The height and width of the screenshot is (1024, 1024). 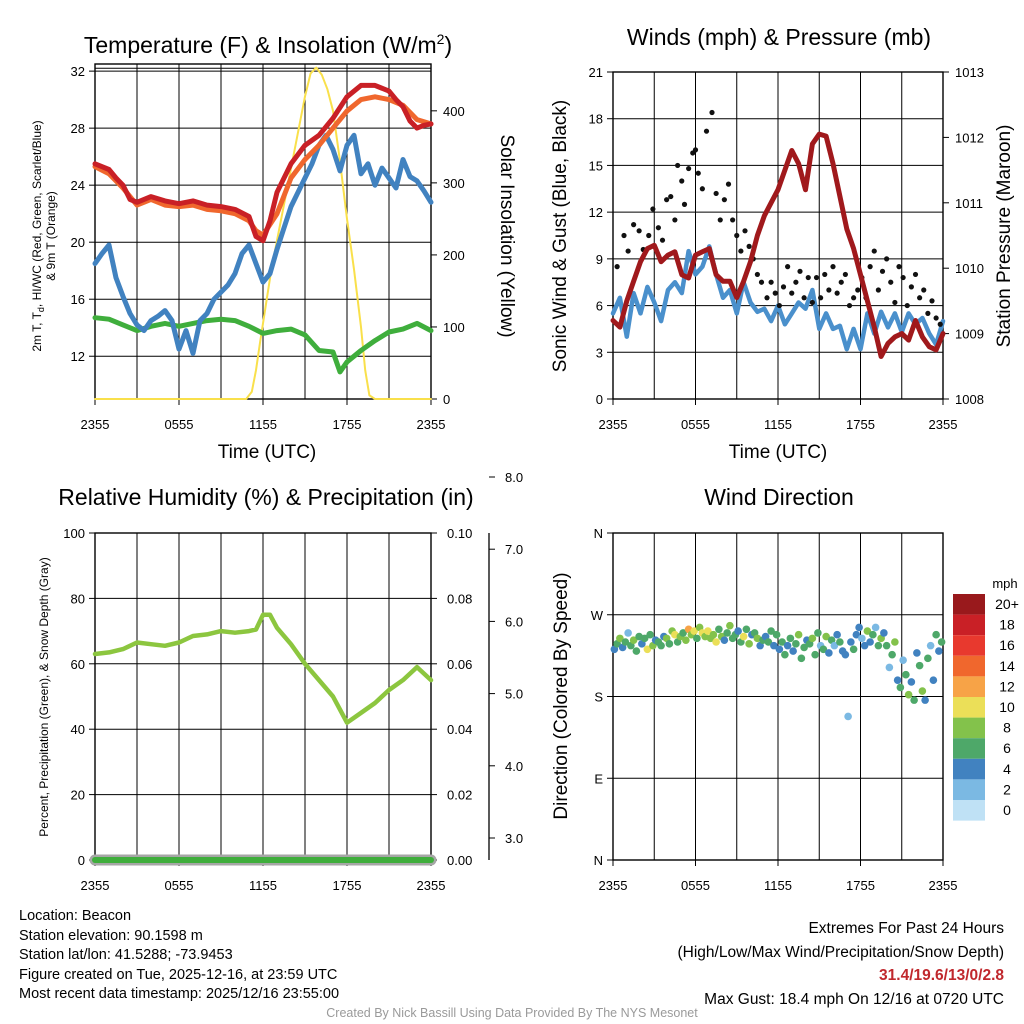 I want to click on wind-panel-title: Winds (mph) & Pressure (mb), so click(x=779, y=37).